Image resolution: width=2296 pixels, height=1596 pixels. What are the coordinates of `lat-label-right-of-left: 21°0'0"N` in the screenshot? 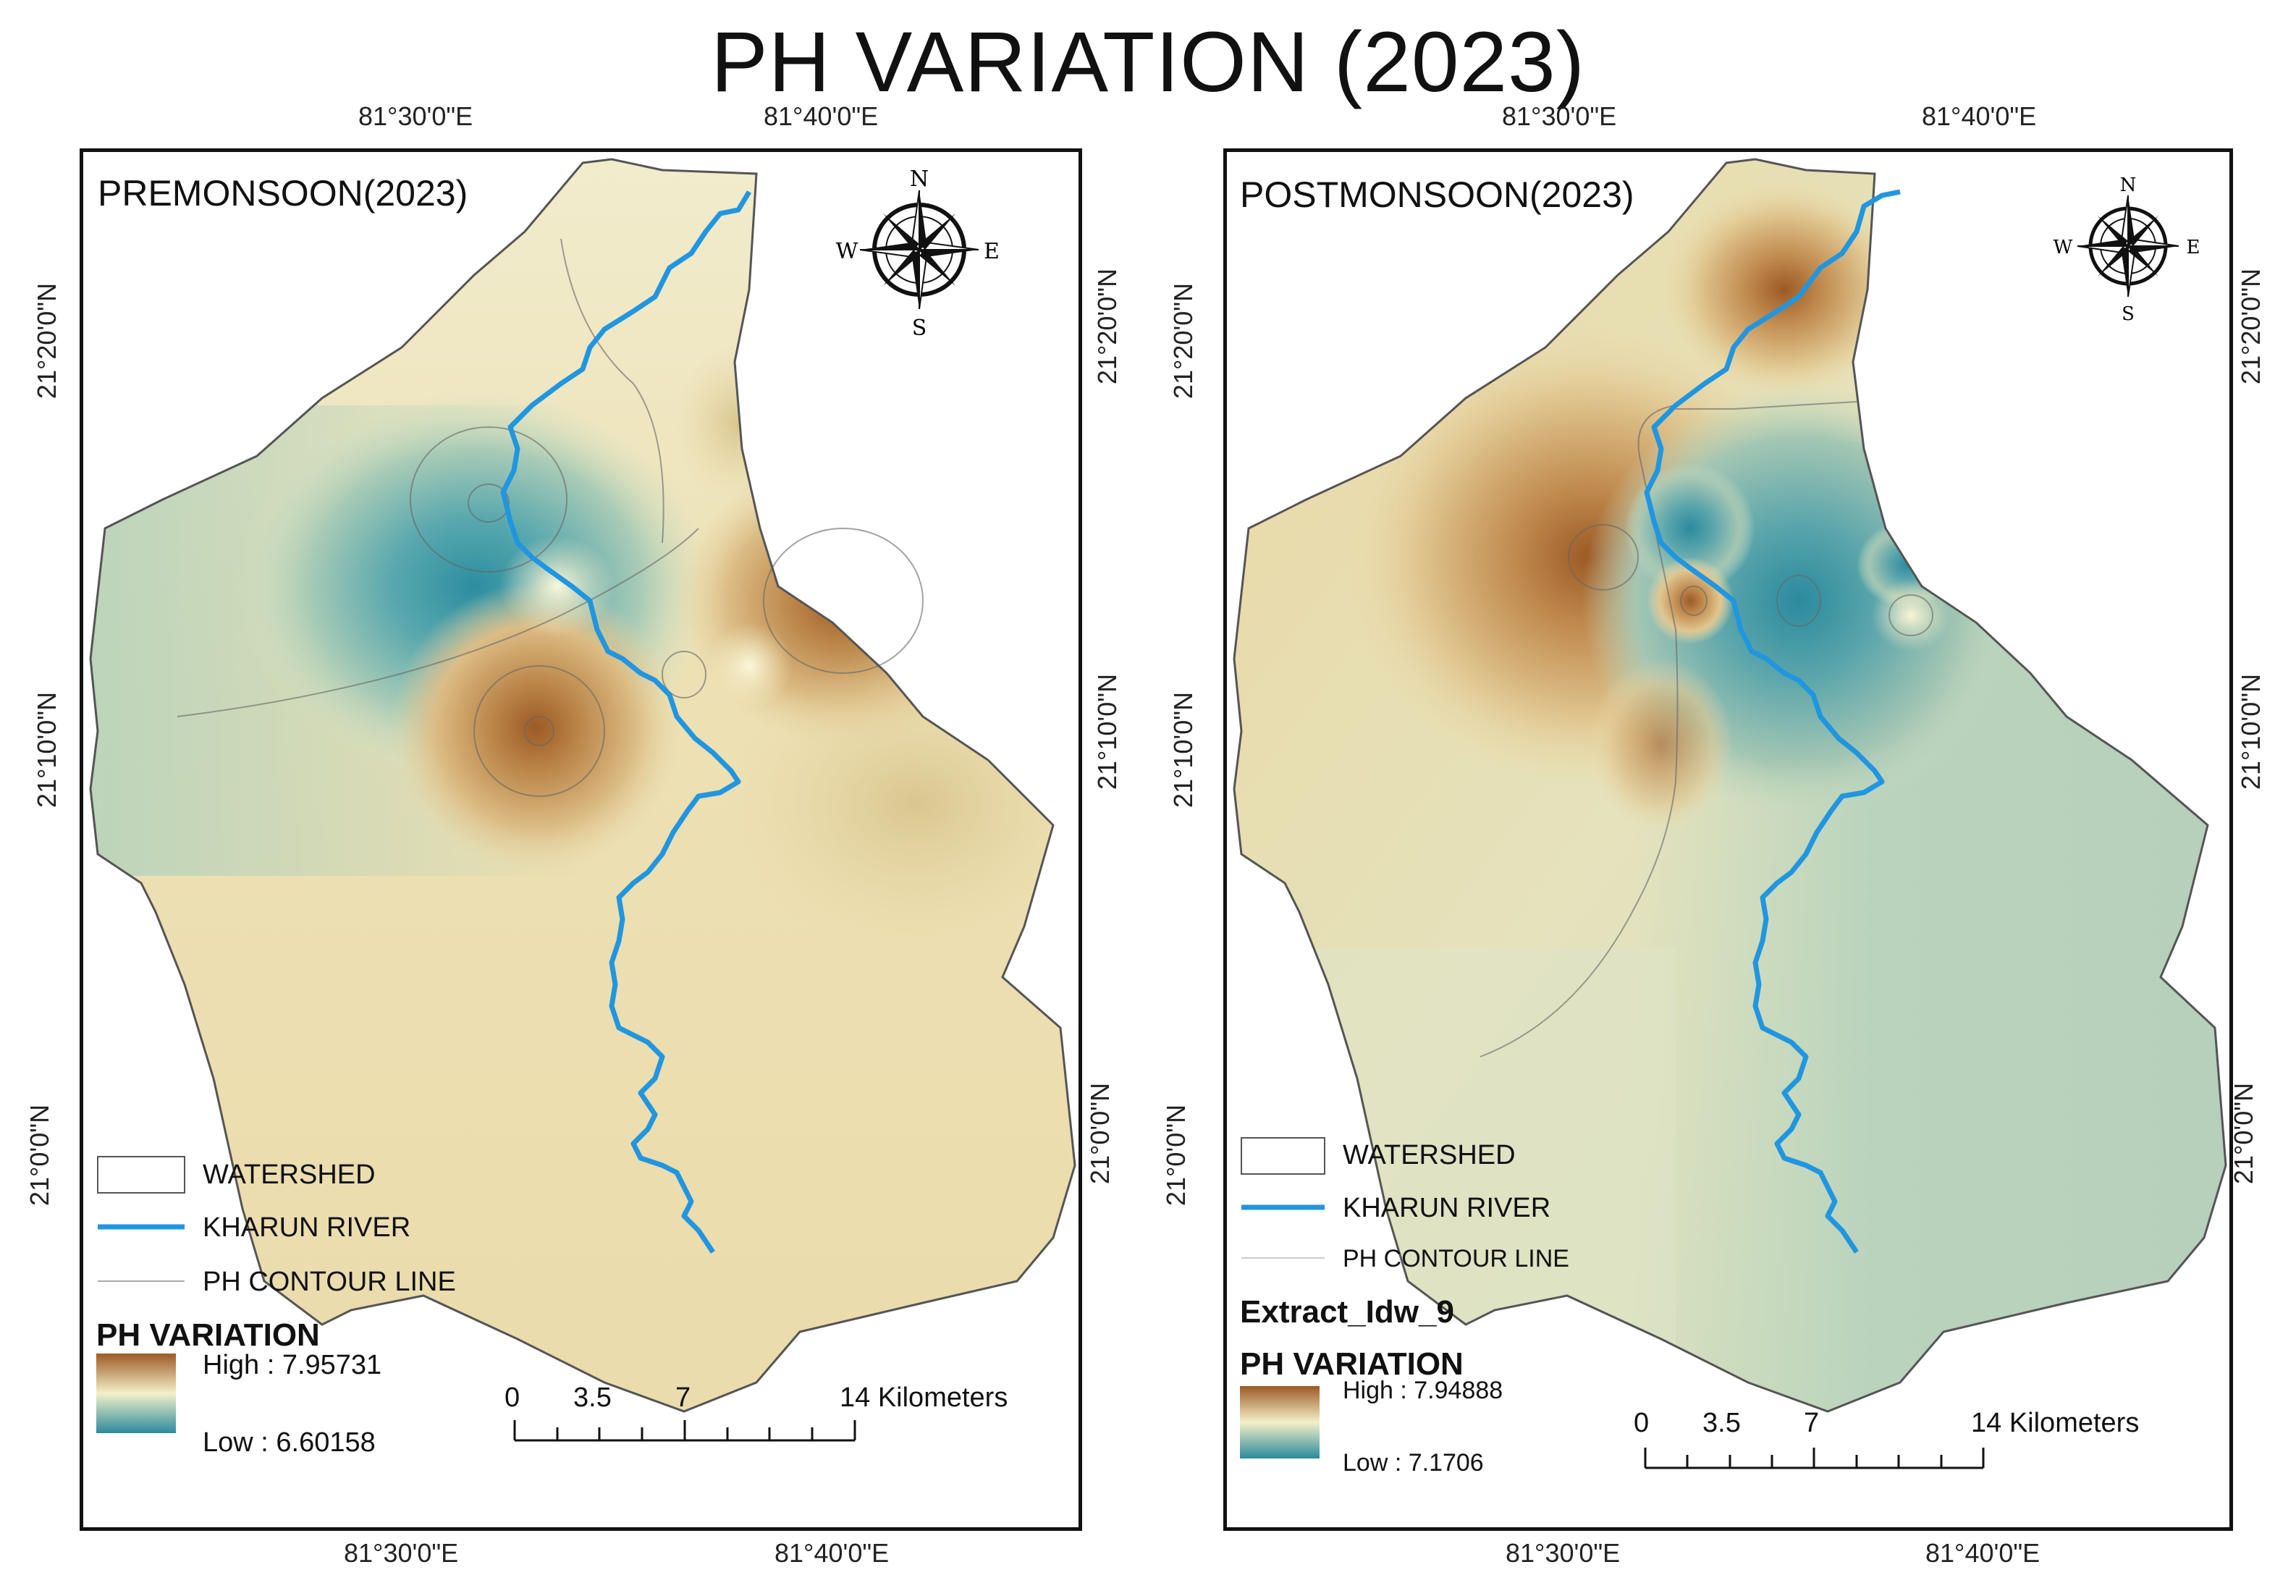 It's located at (1100, 1133).